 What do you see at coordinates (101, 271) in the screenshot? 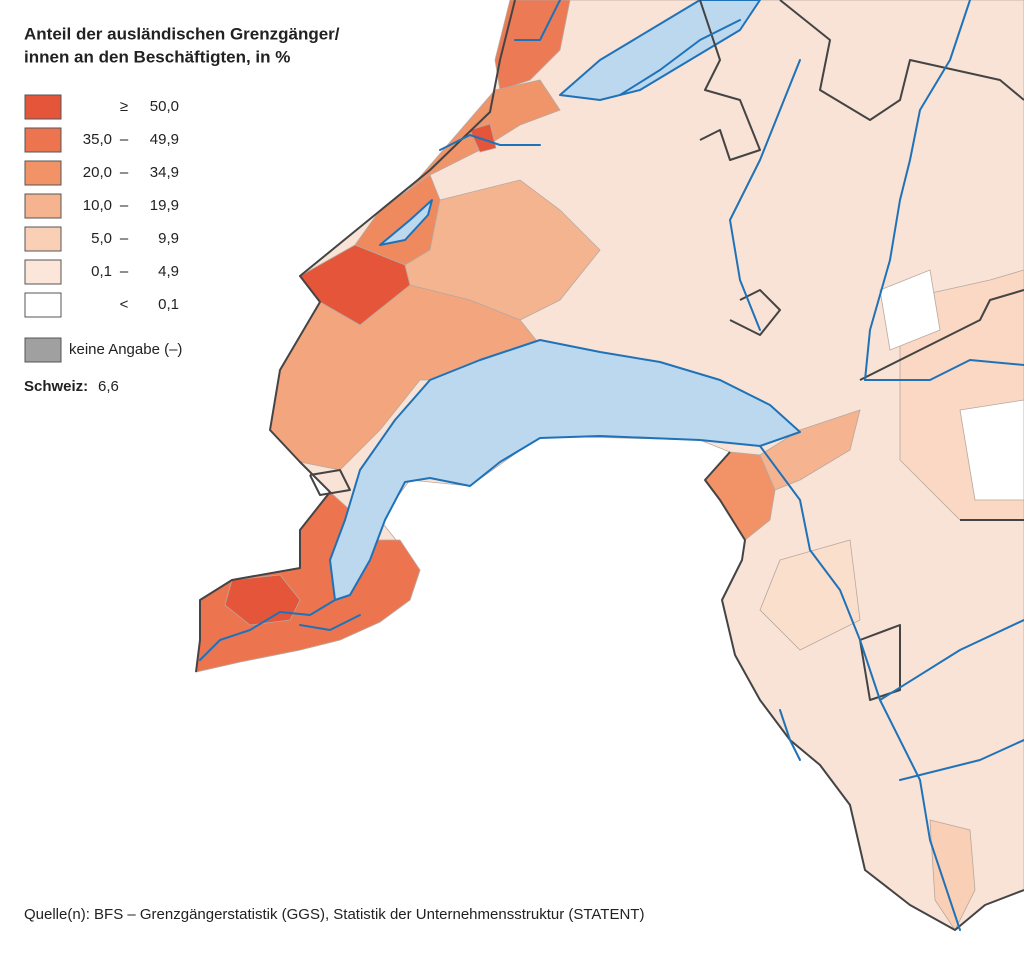
I see `legend-low: 0,1` at bounding box center [101, 271].